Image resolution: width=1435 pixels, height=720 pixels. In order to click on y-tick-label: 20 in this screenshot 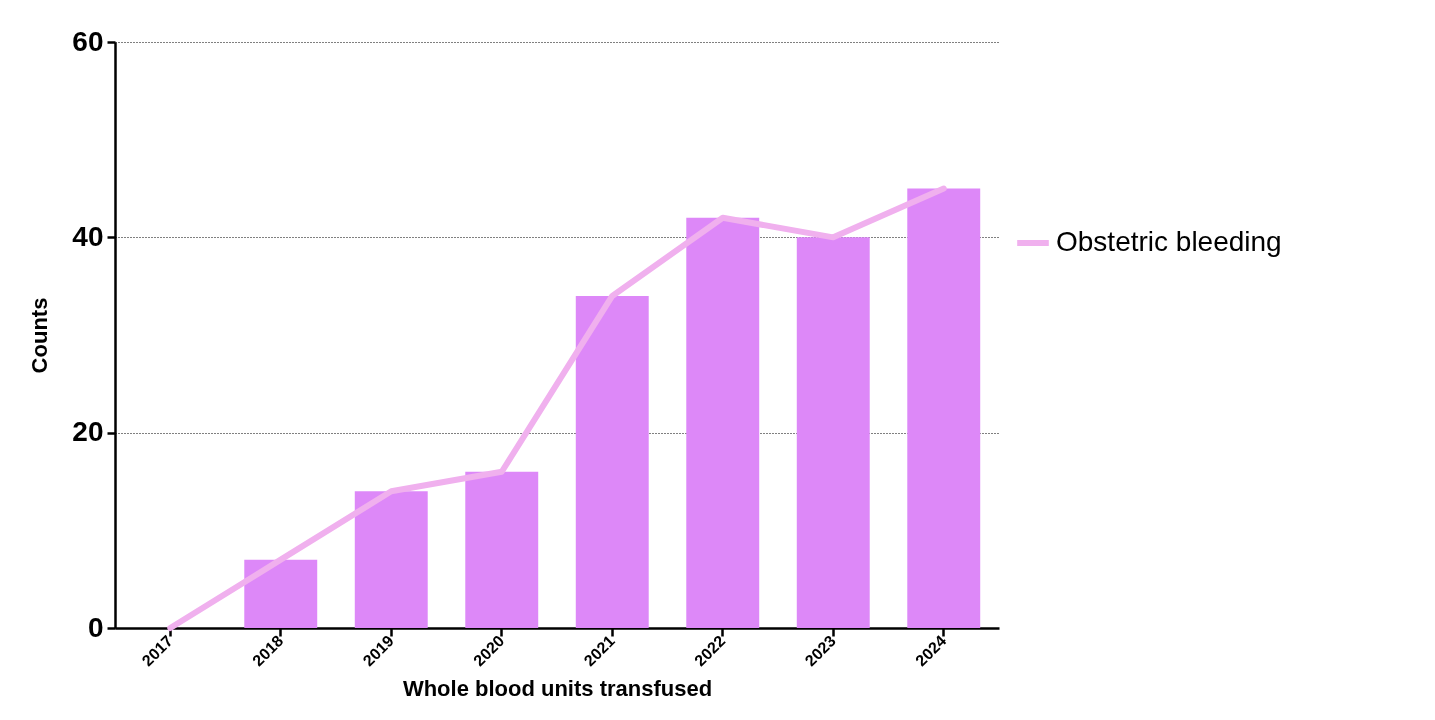, I will do `click(88, 432)`.